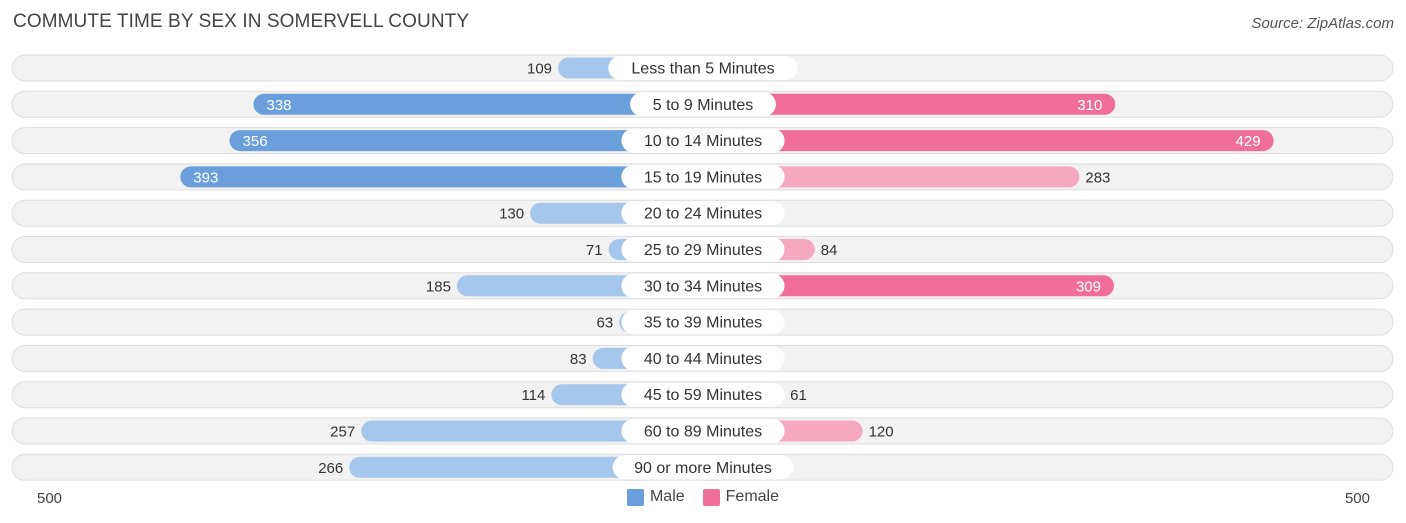 This screenshot has width=1406, height=523. I want to click on legend-label-female: Female, so click(752, 496).